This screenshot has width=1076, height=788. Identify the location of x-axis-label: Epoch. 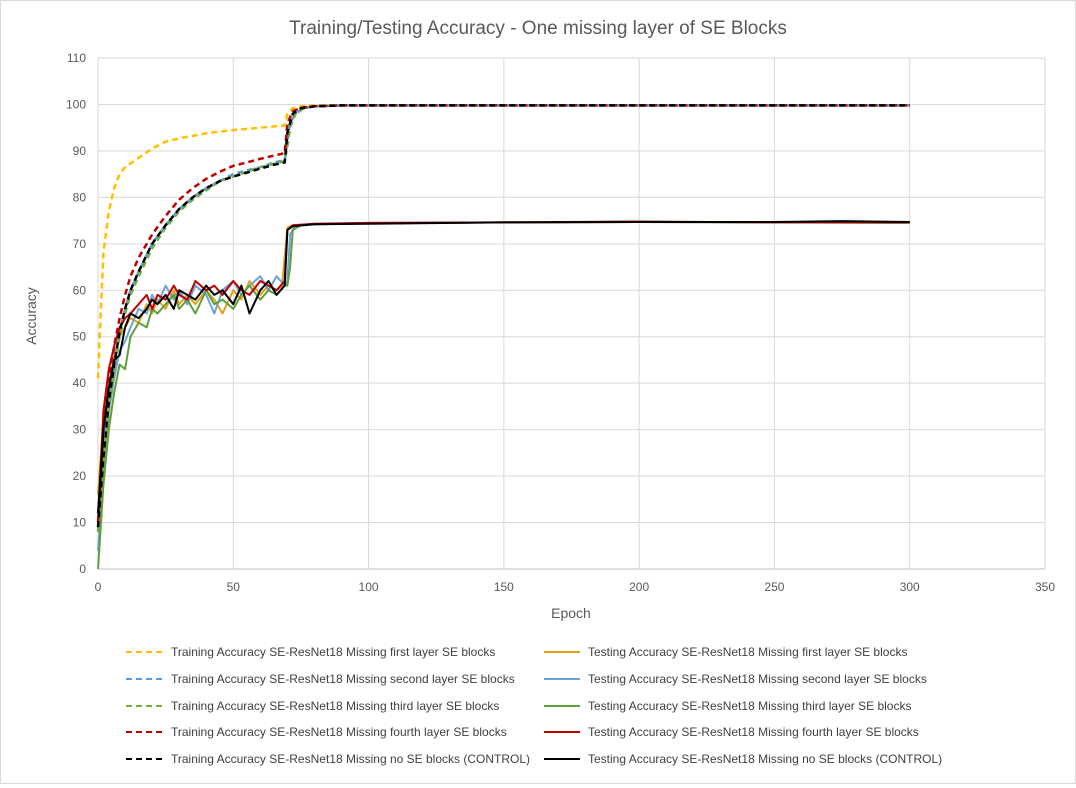
(571, 613).